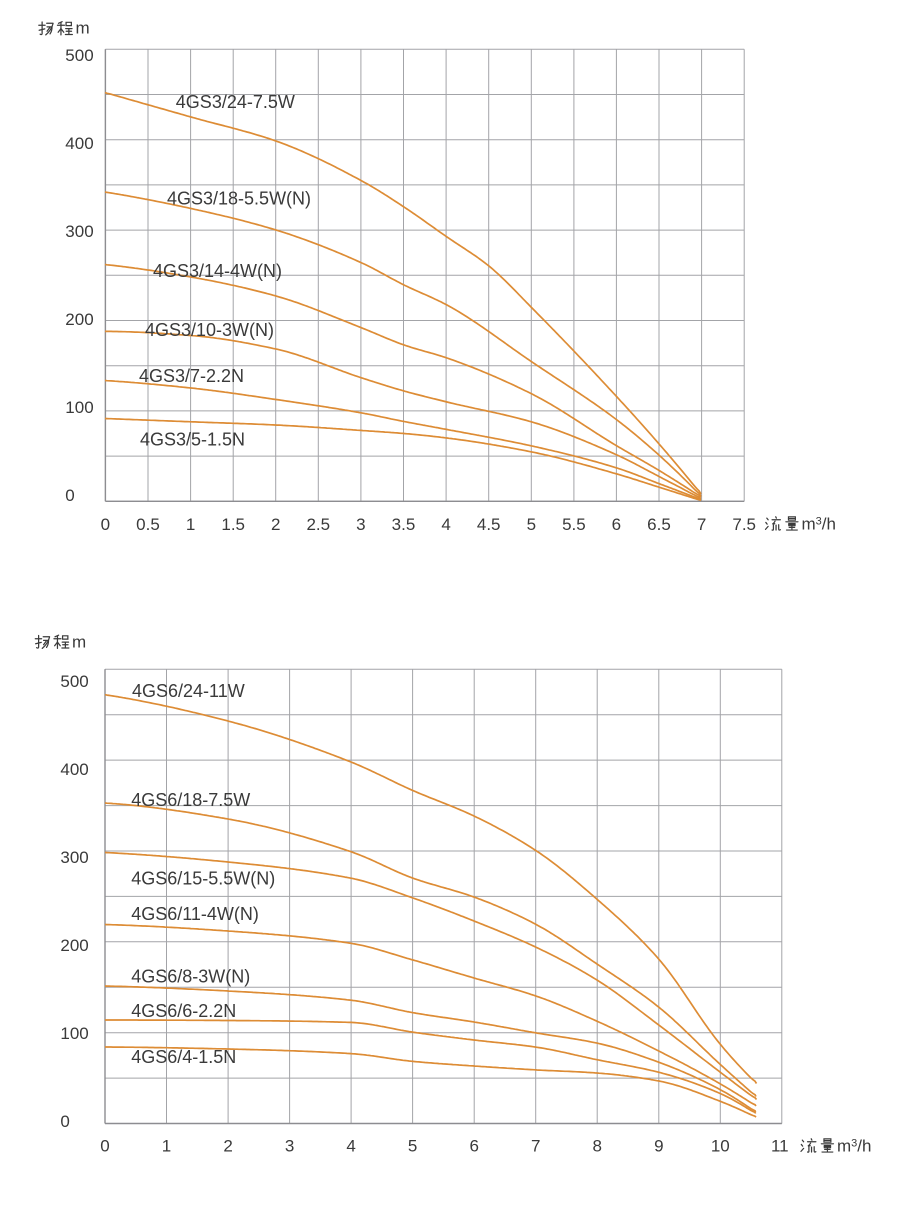 The width and height of the screenshot is (905, 1208). Describe the element at coordinates (239, 199) in the screenshot. I see `svg-text: 4GS3/18-5.5W(N)` at that location.